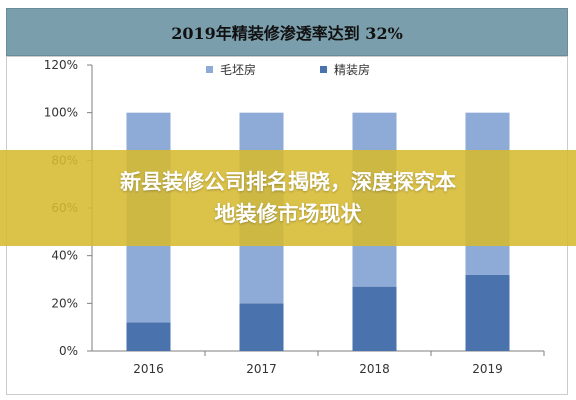 The width and height of the screenshot is (576, 400). I want to click on y-tick-label: 120%, so click(61, 65).